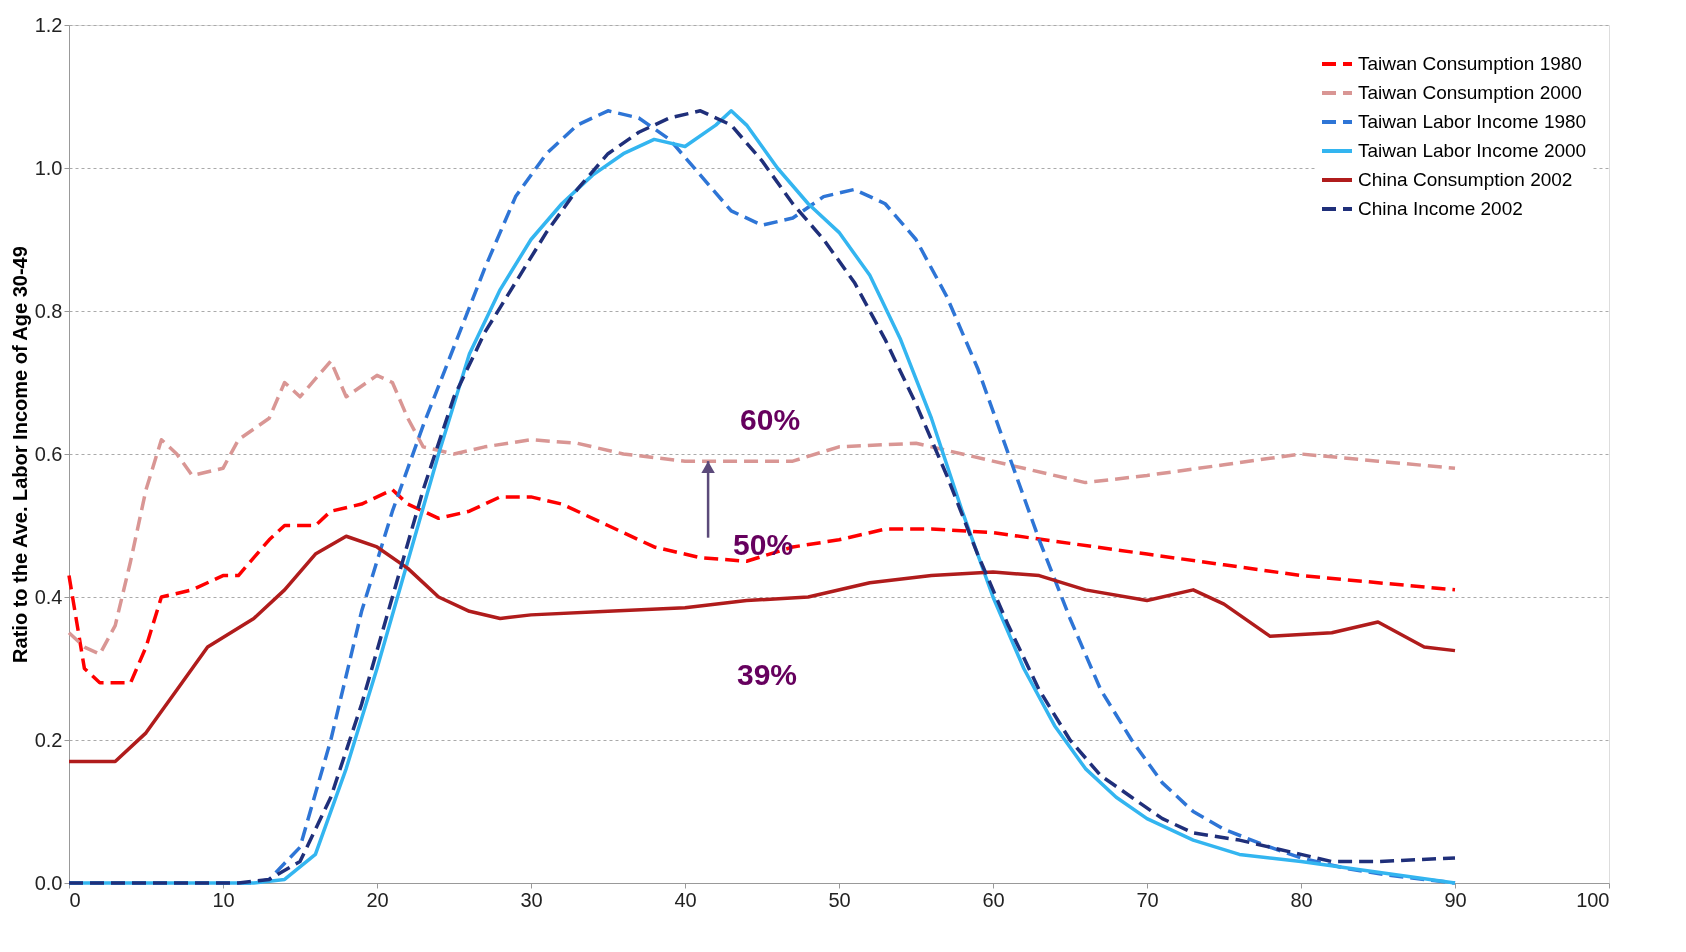  I want to click on legend-label: Taiwan Consumption 2000, so click(1470, 92).